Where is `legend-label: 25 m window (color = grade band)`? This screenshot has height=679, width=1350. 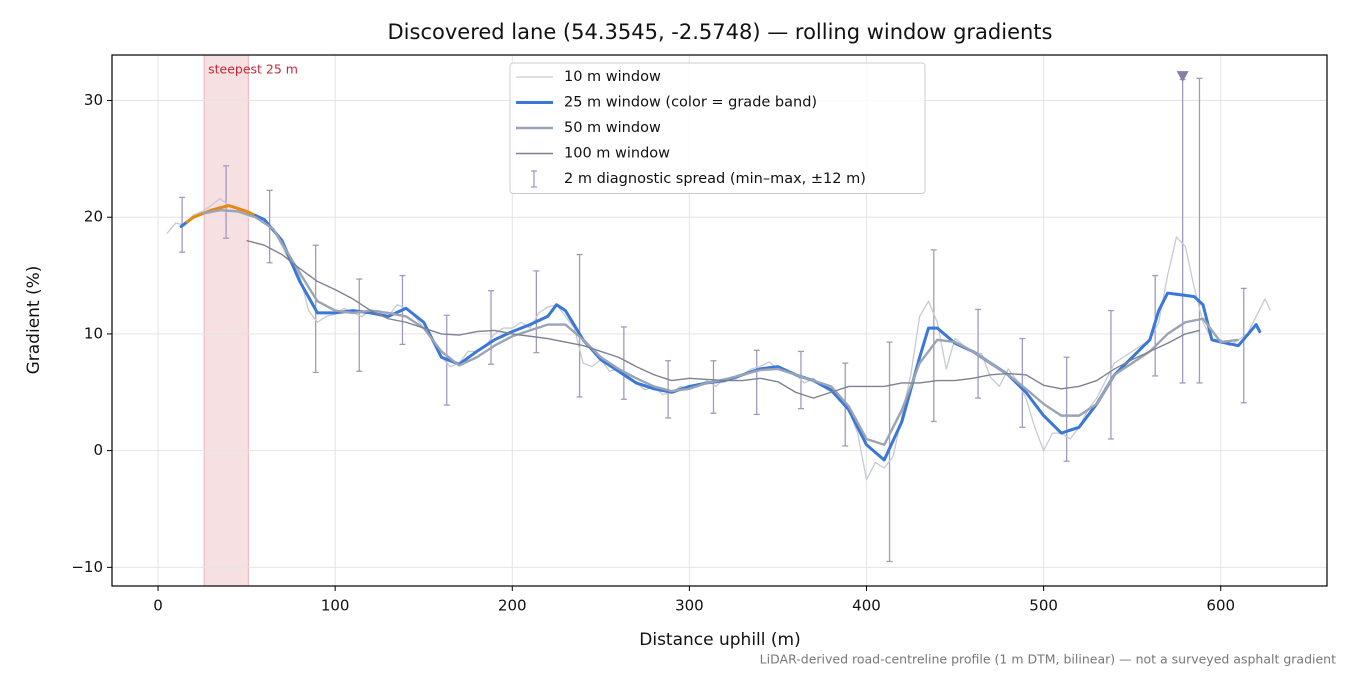
legend-label: 25 m window (color = grade band) is located at coordinates (690, 103).